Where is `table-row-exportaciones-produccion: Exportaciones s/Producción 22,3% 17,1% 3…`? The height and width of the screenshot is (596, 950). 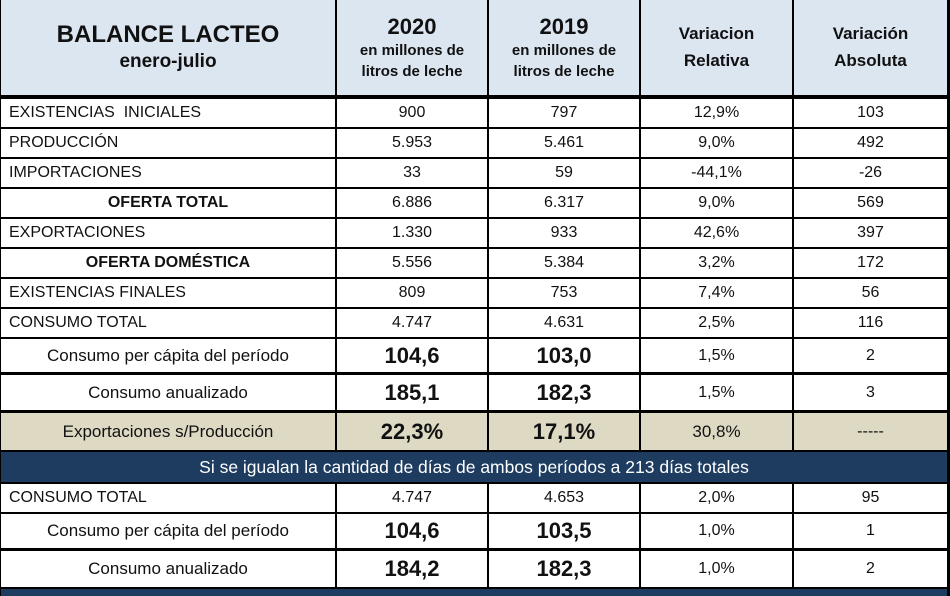 table-row-exportaciones-produccion: Exportaciones s/Producción 22,3% 17,1% 3… is located at coordinates (474, 432).